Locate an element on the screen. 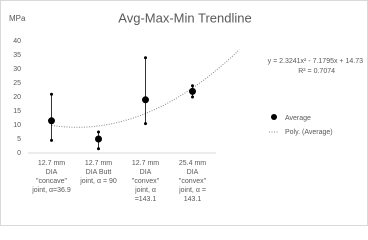 The height and width of the screenshot is (240, 368). y-tick-label: 15 is located at coordinates (17, 111).